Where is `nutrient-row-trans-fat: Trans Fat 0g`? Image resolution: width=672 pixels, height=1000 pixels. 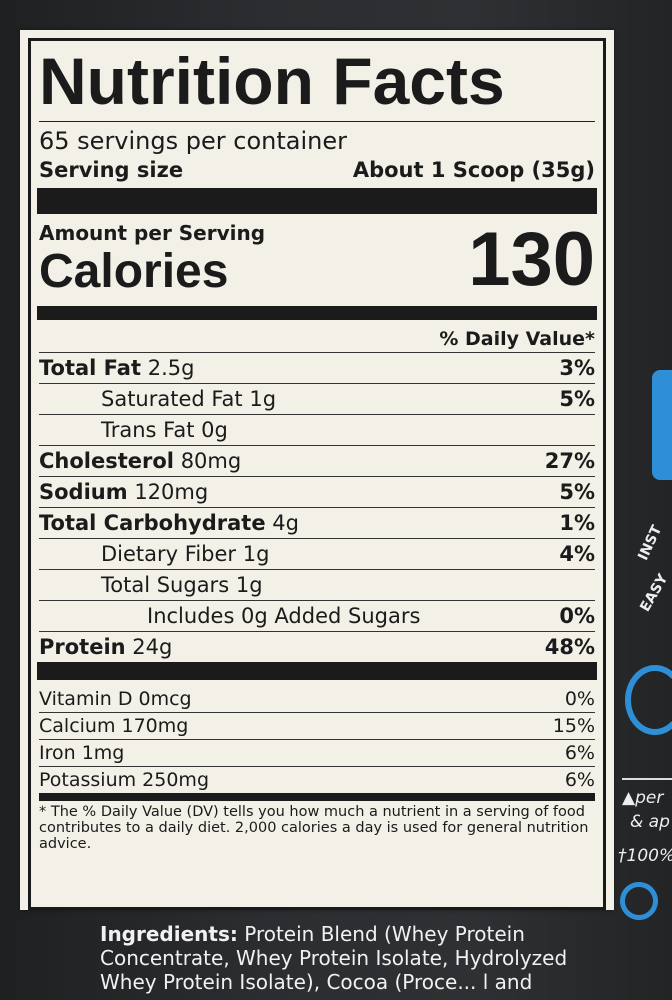
nutrient-row-trans-fat: Trans Fat 0g is located at coordinates (317, 429).